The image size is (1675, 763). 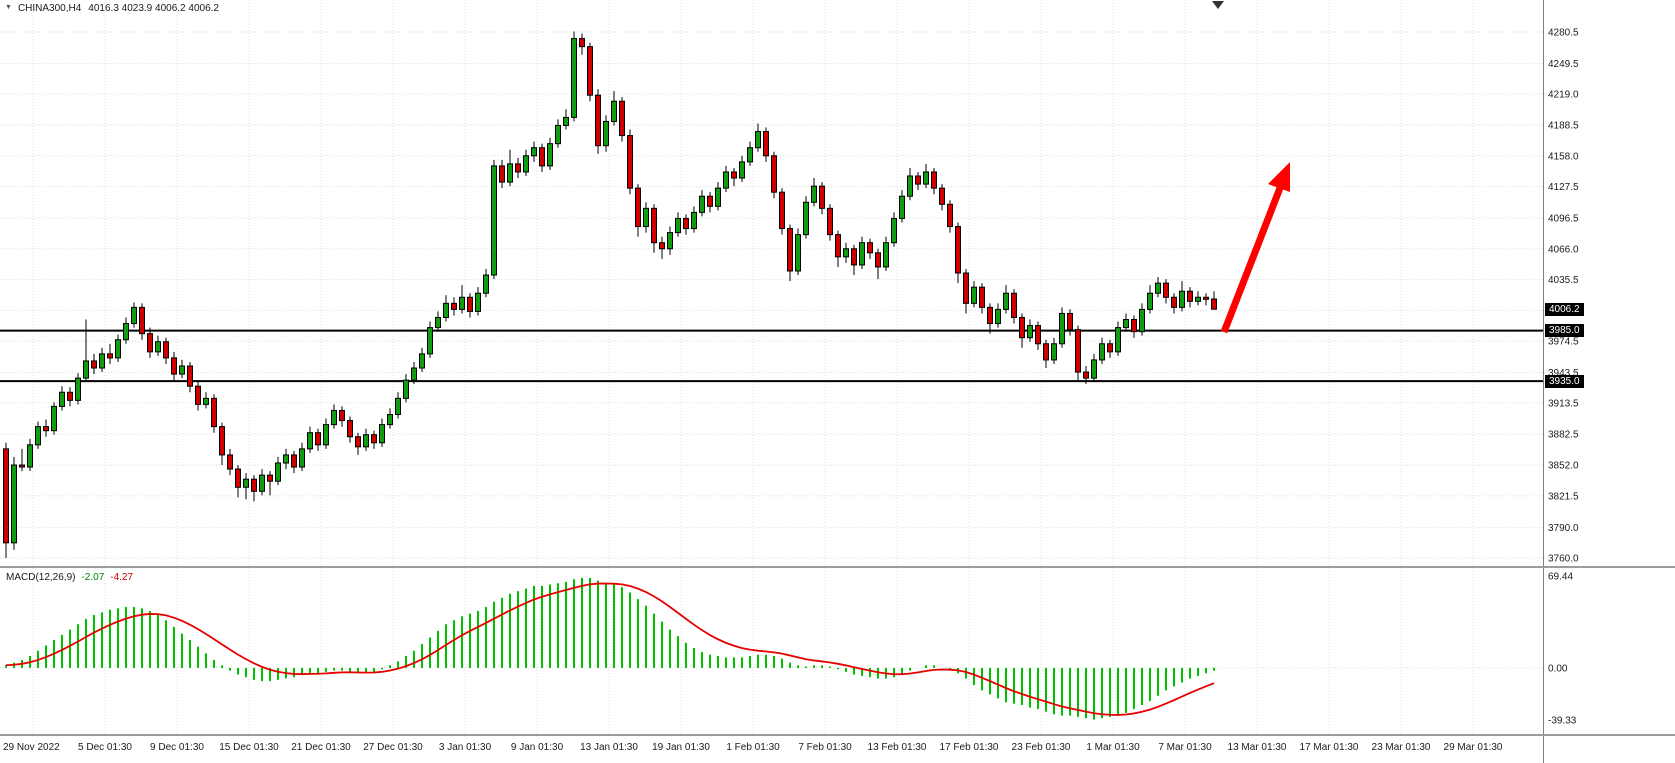 I want to click on price-axis-label: 4096.5, so click(x=1563, y=218).